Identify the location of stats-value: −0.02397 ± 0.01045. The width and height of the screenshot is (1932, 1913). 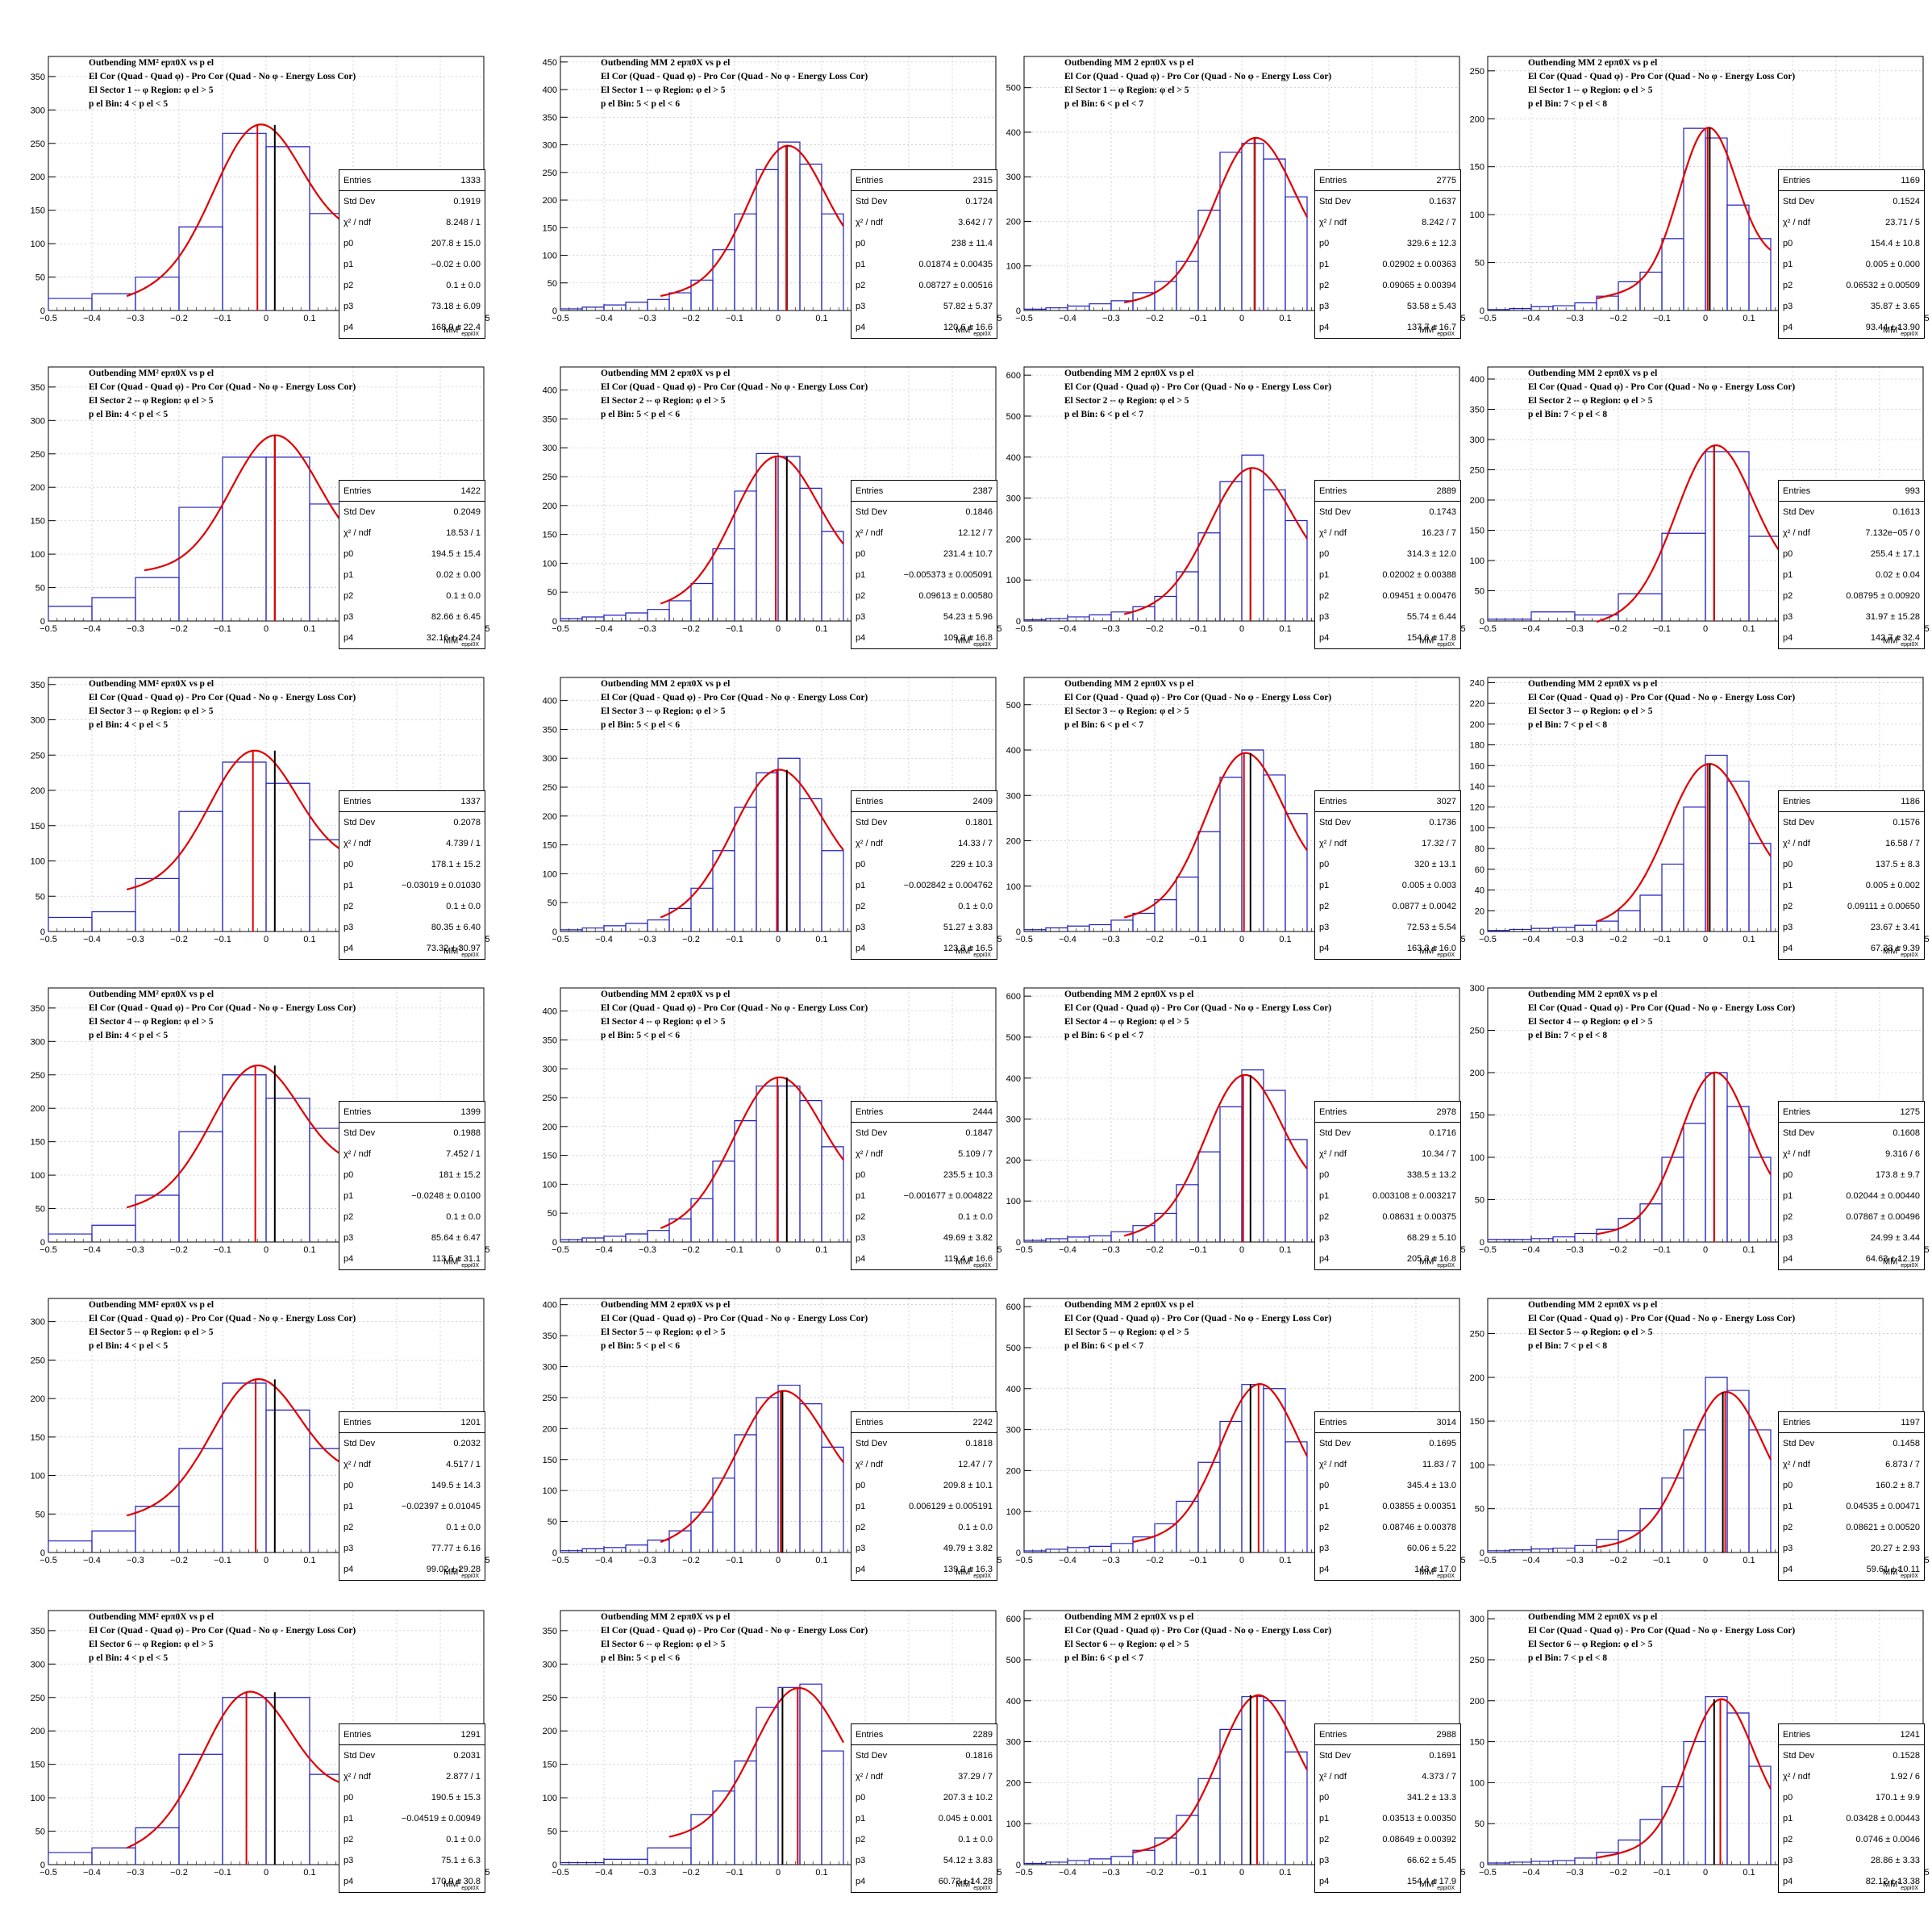
(441, 1507).